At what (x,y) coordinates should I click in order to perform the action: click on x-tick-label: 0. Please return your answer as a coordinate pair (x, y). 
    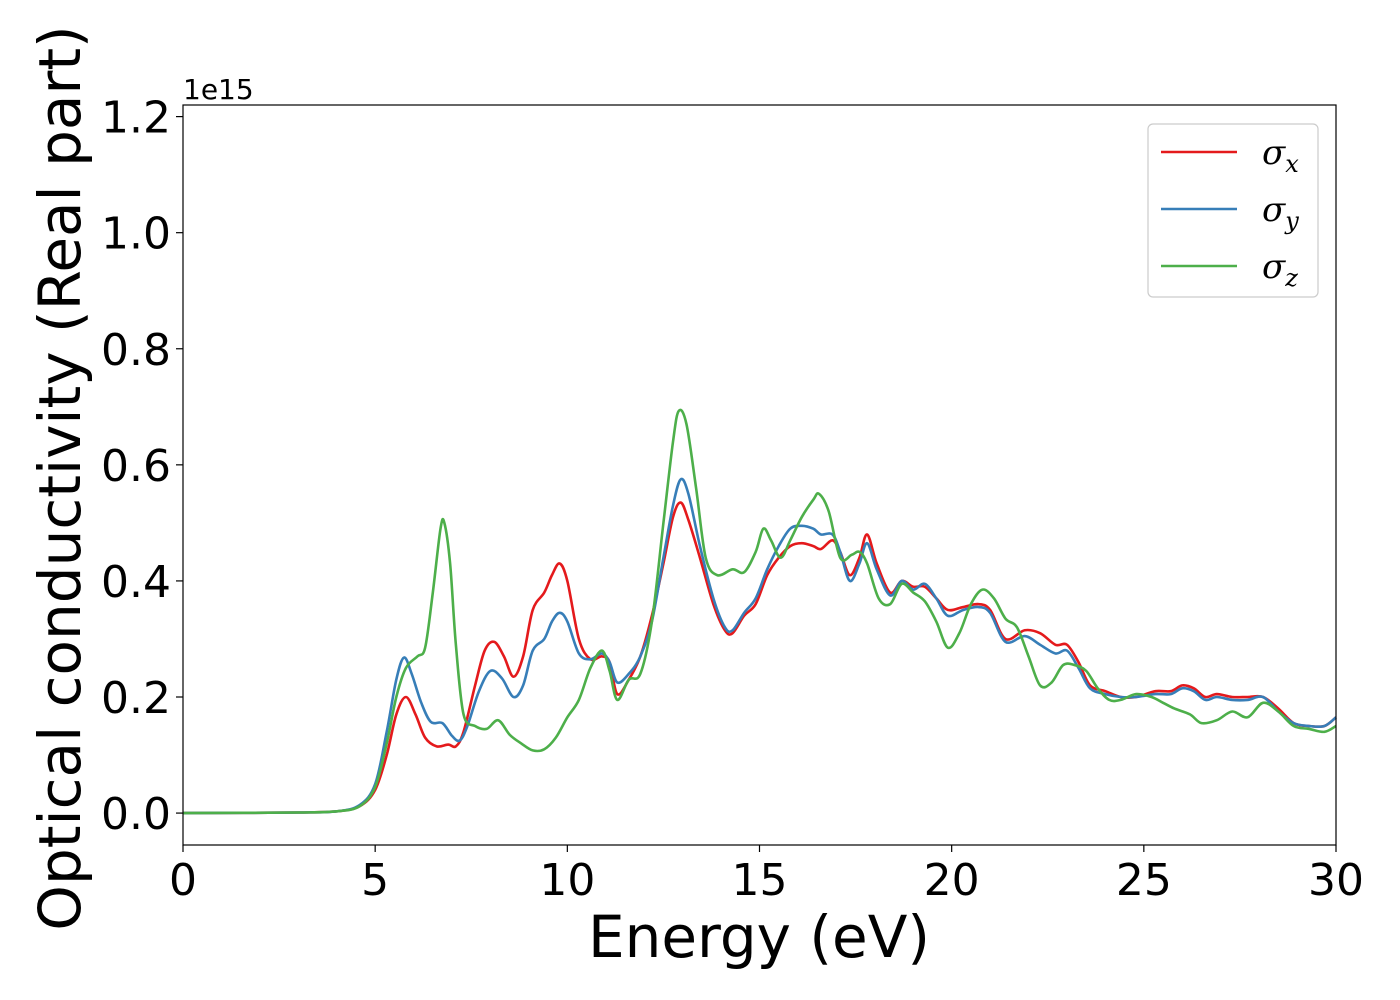
    Looking at the image, I should click on (183, 880).